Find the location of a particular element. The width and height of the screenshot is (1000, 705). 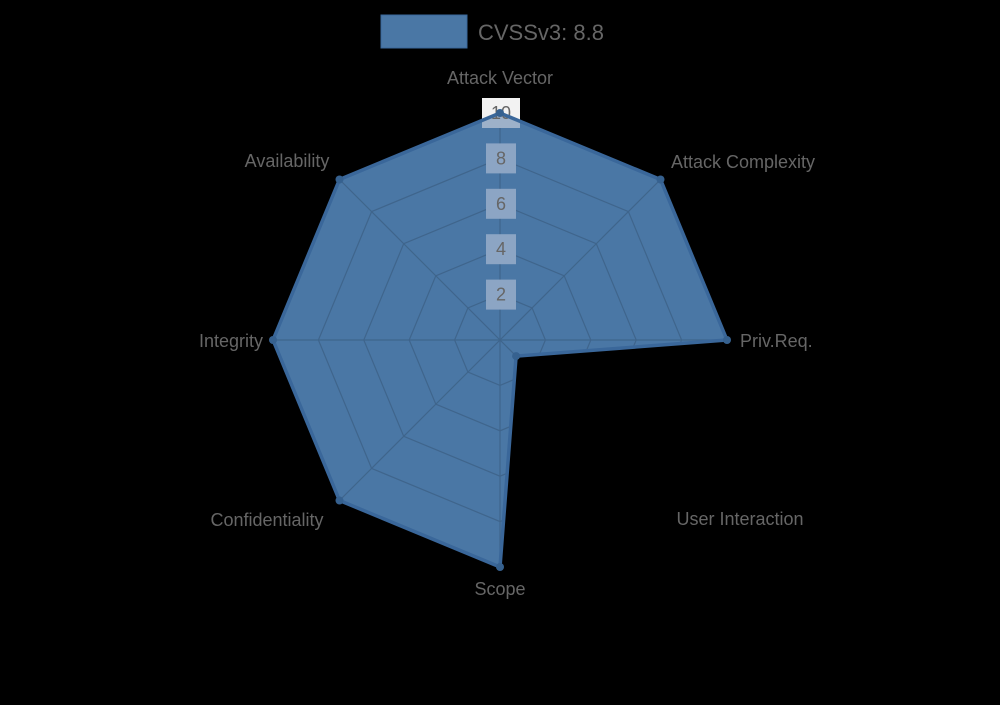

tick-label: 4 is located at coordinates (501, 249).